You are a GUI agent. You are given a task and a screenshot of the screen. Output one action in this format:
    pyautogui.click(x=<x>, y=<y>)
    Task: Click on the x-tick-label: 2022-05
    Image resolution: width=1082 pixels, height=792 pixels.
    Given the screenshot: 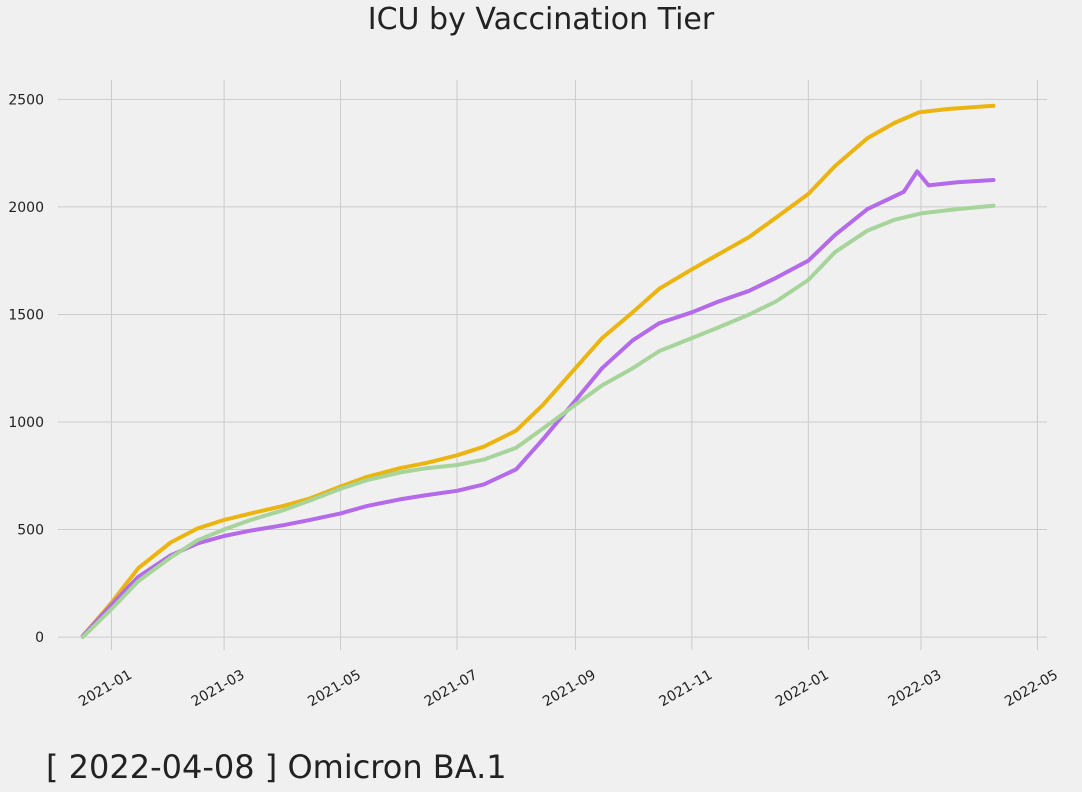 What is the action you would take?
    pyautogui.click(x=1031, y=688)
    